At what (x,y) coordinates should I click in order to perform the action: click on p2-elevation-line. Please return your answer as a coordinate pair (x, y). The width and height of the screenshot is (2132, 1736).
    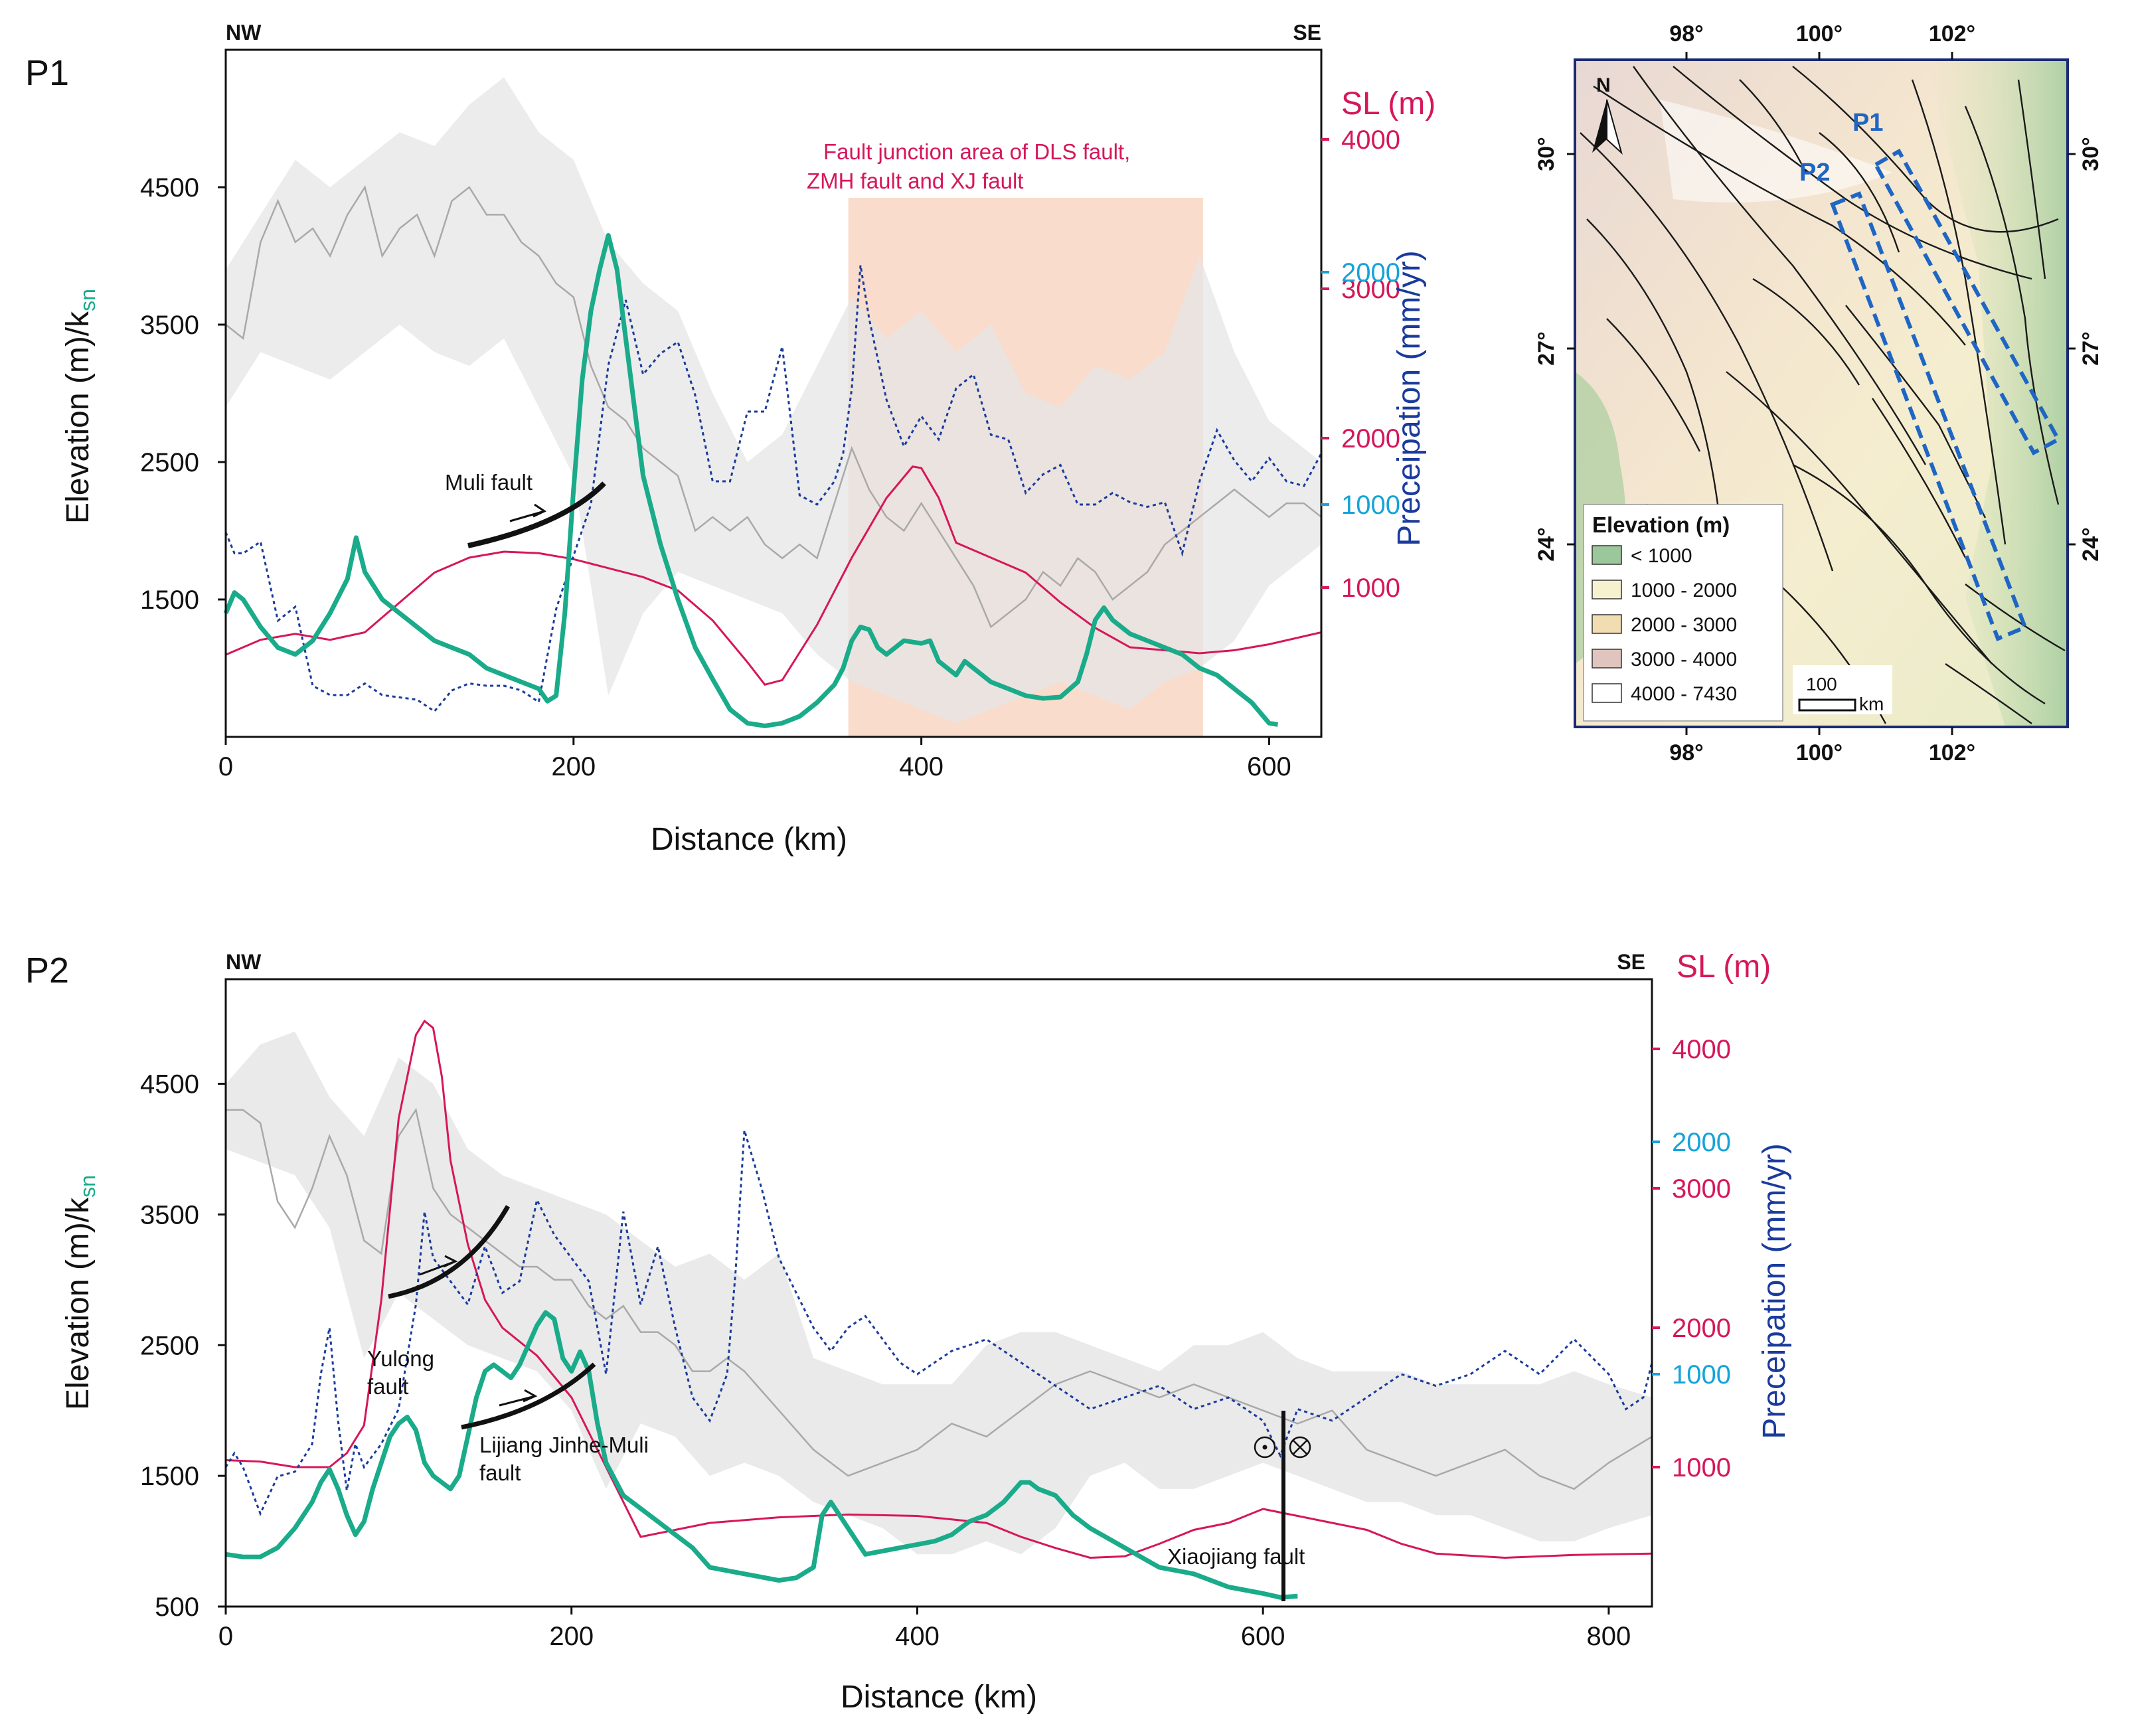
    Looking at the image, I should click on (939, 1298).